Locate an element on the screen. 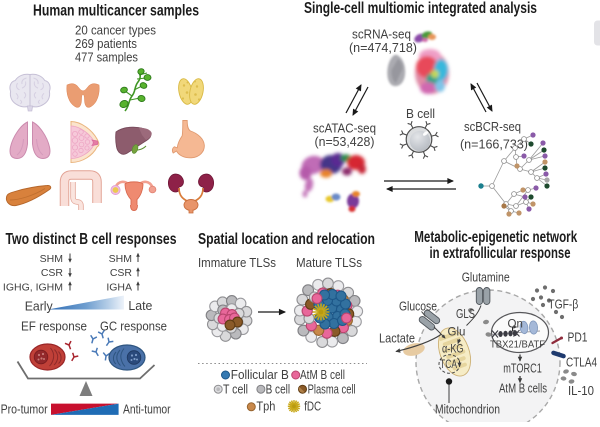 Image resolution: width=600 pixels, height=427 pixels. svg-text: CTLA4 is located at coordinates (581, 362).